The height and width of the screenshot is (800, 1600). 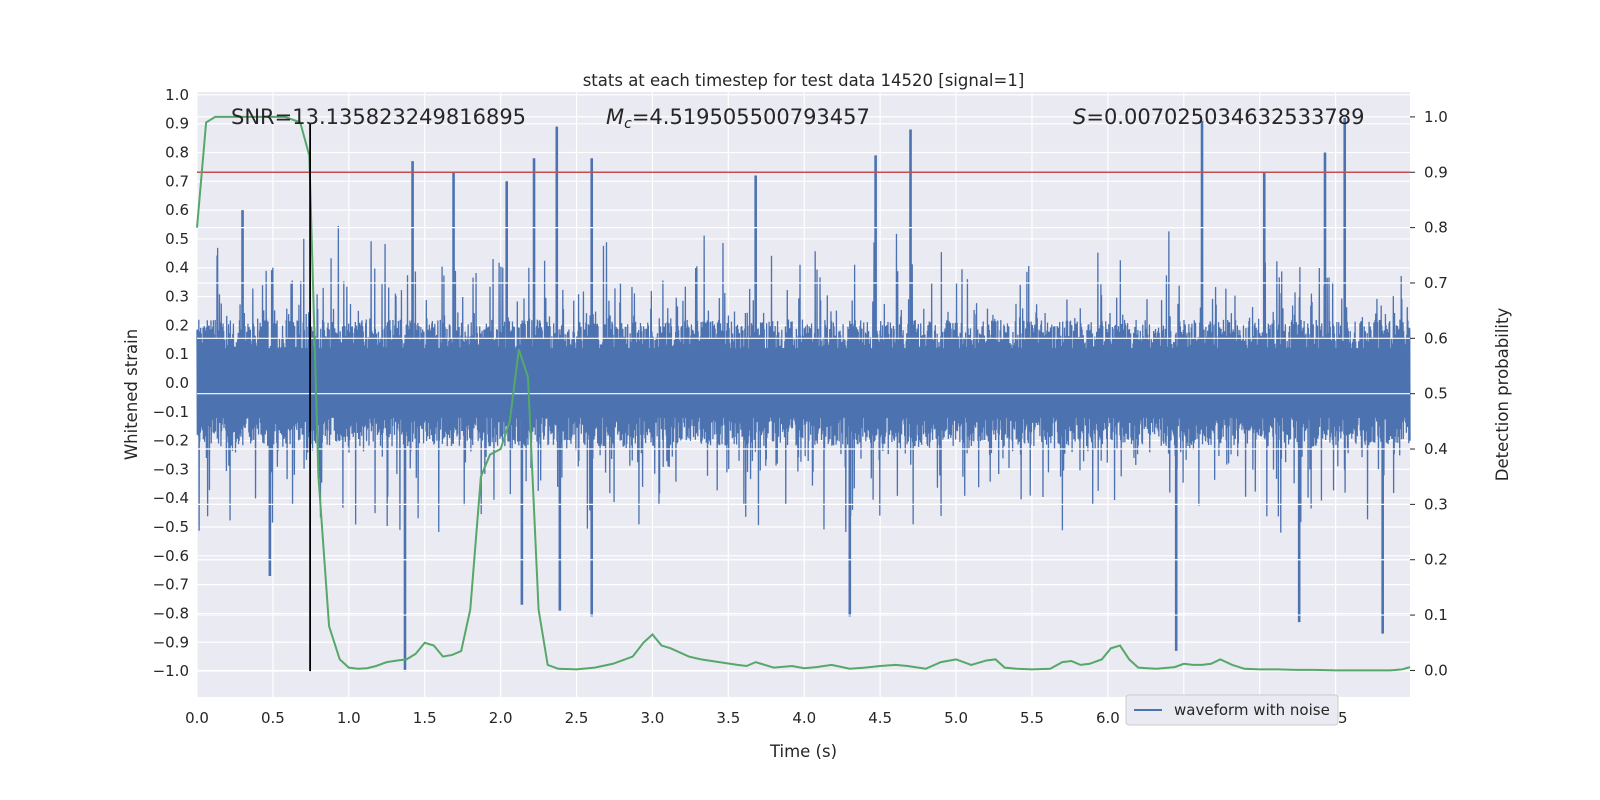 I want to click on x-tick-label: 3.0, so click(x=653, y=718).